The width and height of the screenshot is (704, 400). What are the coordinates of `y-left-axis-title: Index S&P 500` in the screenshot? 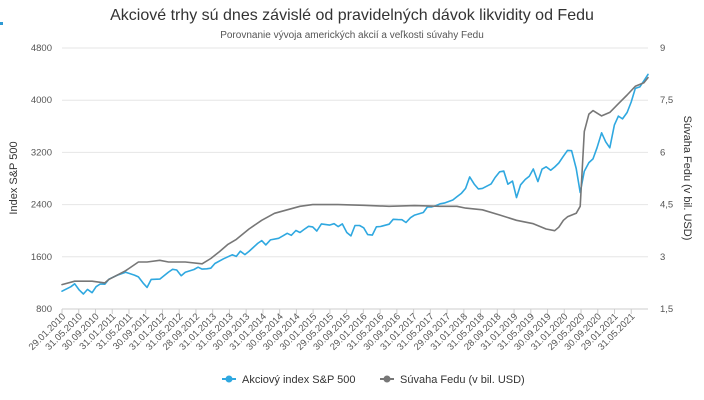 It's located at (14, 177).